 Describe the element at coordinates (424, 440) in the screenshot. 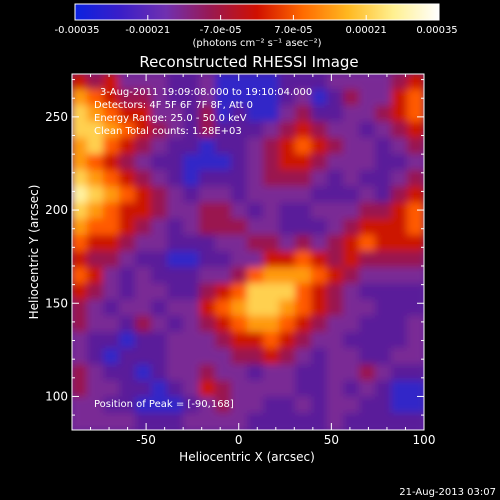

I see `x-tick-label: 100` at that location.